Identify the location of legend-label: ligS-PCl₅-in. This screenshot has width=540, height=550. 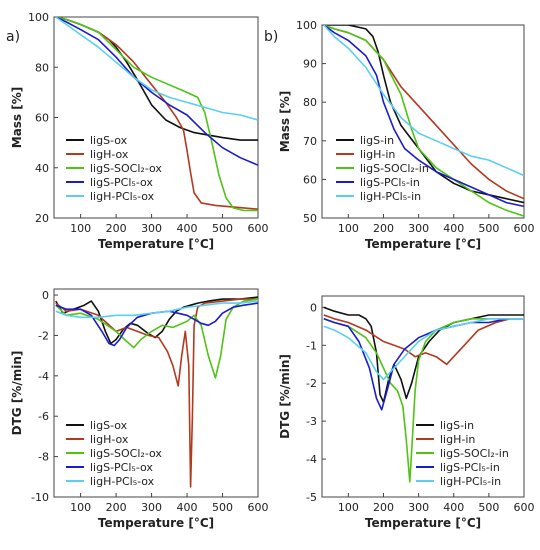
(390, 182).